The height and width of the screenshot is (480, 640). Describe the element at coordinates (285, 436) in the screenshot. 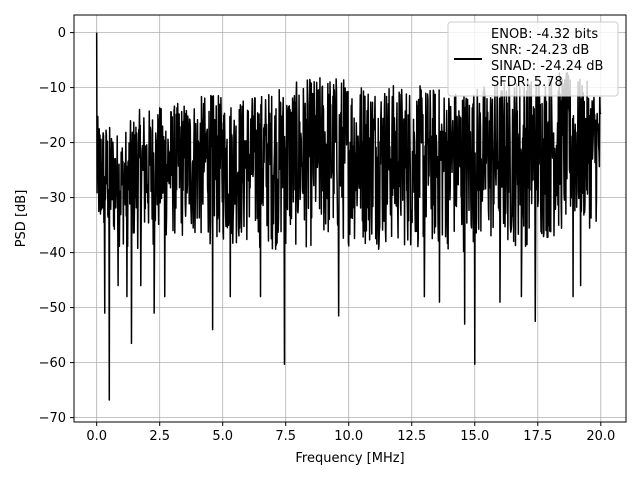

I see `x-tick-label: 7.5` at that location.